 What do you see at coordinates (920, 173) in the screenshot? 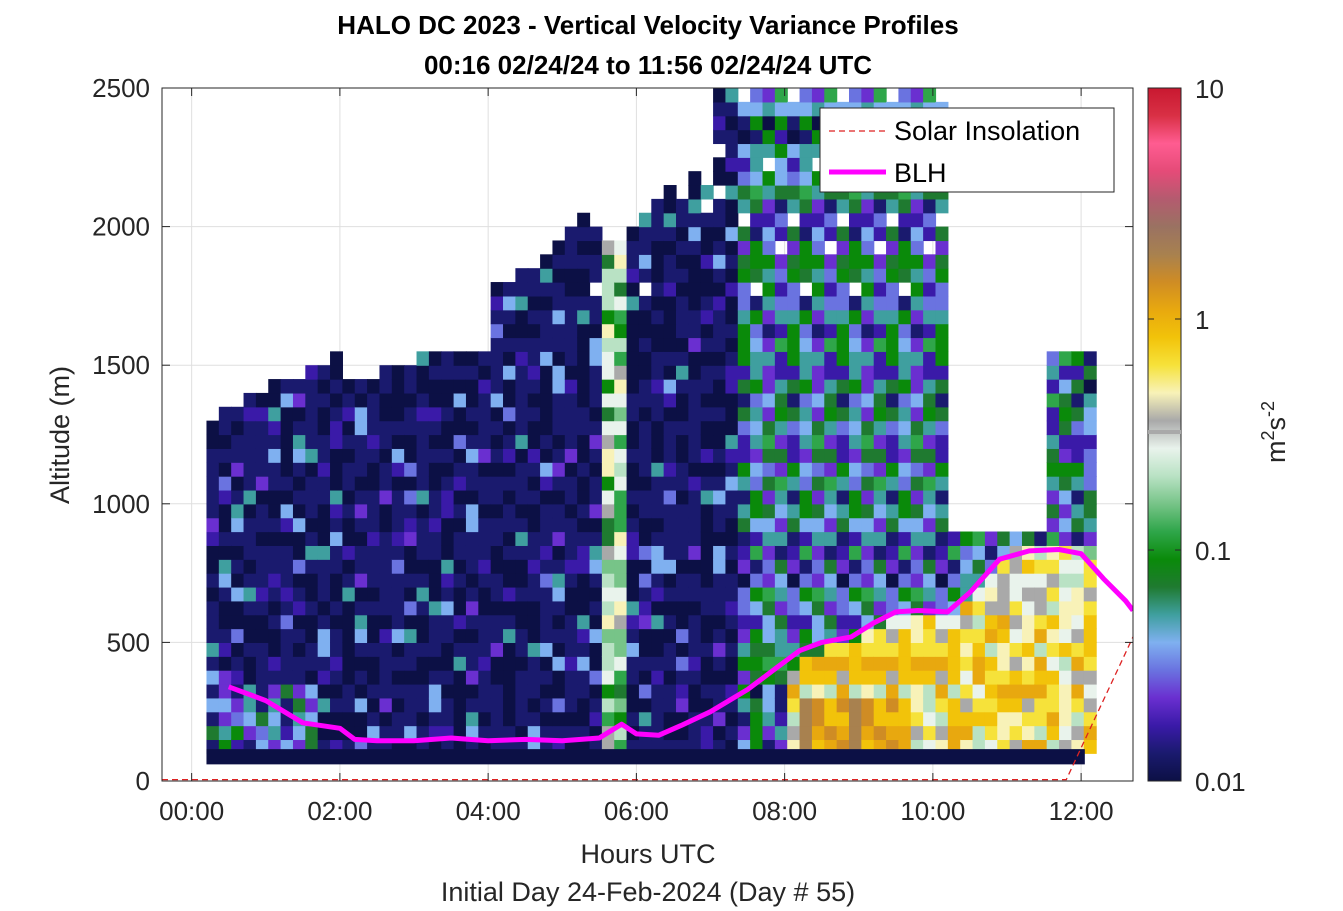
I see `legend-blh-label: BLH` at bounding box center [920, 173].